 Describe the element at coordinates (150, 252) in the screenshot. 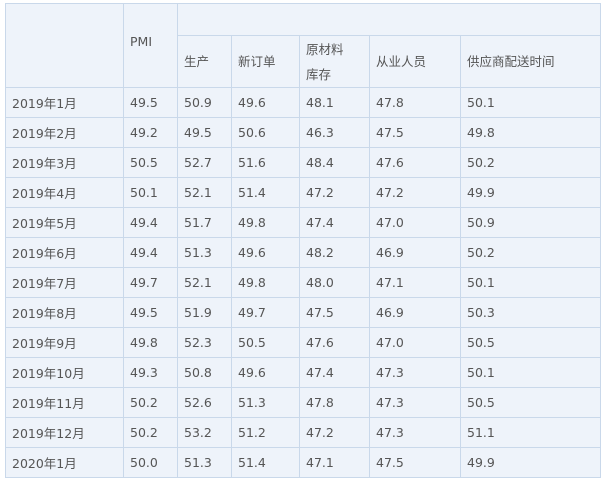

I see `value-cell: 49.4` at that location.